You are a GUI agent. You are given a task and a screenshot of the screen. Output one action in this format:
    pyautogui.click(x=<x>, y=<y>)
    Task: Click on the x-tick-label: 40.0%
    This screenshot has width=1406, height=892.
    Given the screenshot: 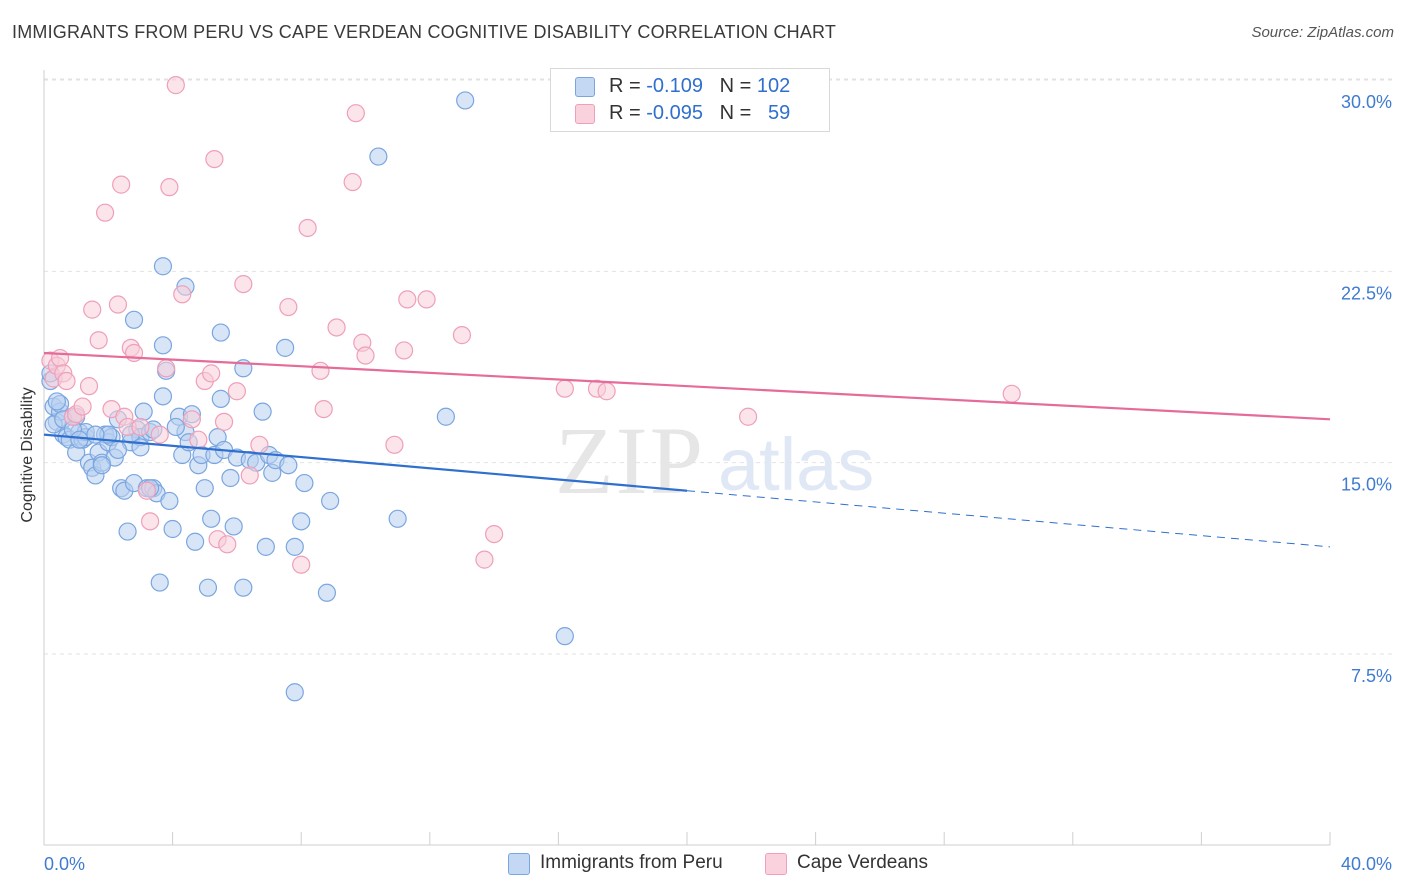 What is the action you would take?
    pyautogui.click(x=1366, y=864)
    